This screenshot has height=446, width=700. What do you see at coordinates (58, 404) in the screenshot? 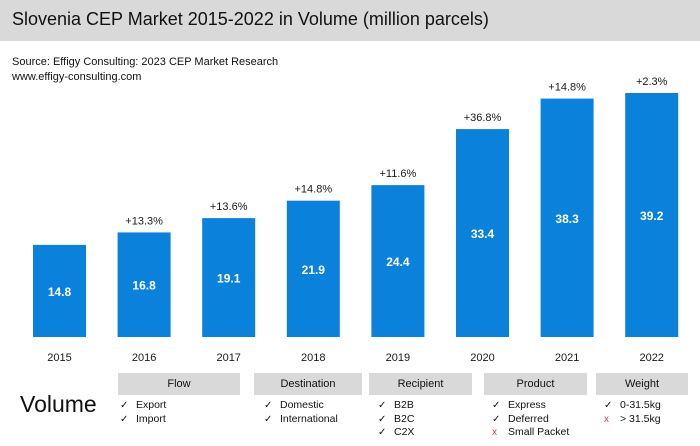
I see `volume-label: Volume` at bounding box center [58, 404].